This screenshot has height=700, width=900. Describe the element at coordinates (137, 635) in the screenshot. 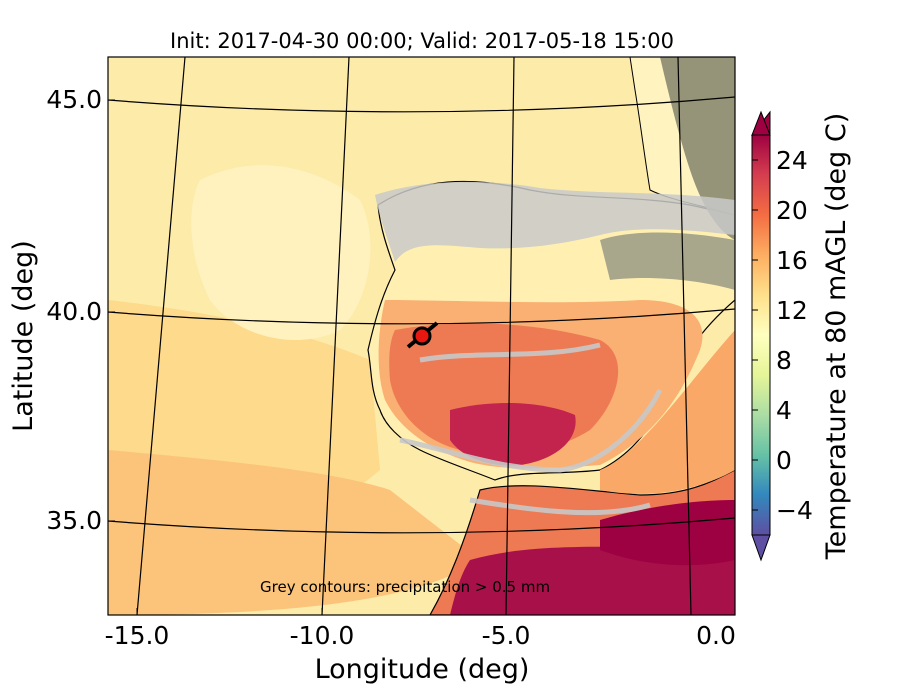

I see `x-tick-label: -15.0` at that location.